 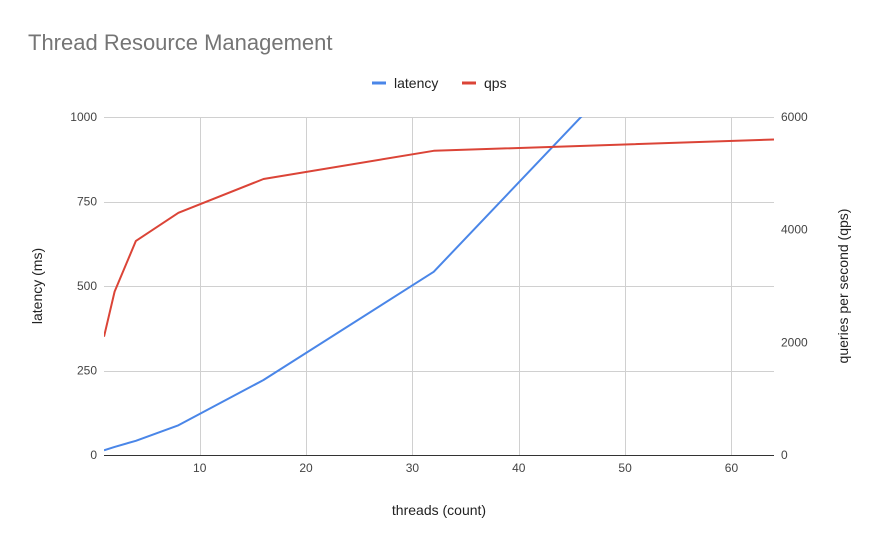 I want to click on y-tick-left: 250, so click(x=87, y=371).